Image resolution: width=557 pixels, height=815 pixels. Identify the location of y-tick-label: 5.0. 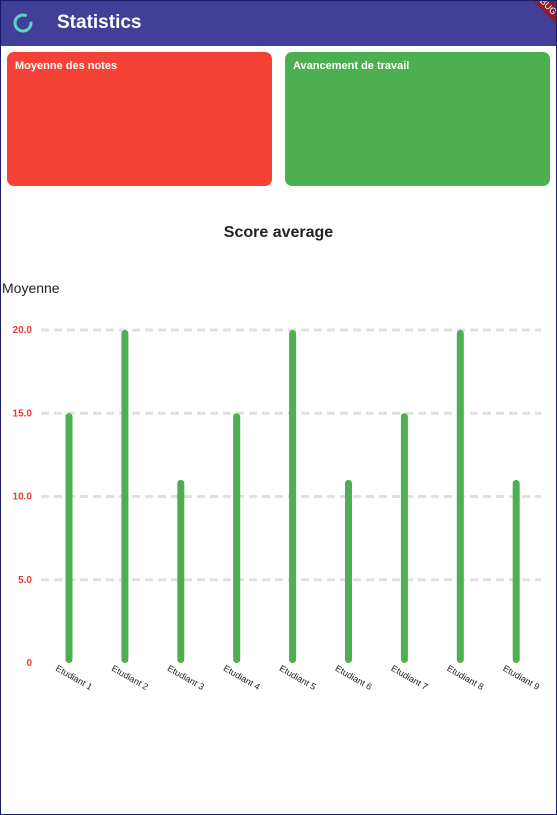
(25, 580).